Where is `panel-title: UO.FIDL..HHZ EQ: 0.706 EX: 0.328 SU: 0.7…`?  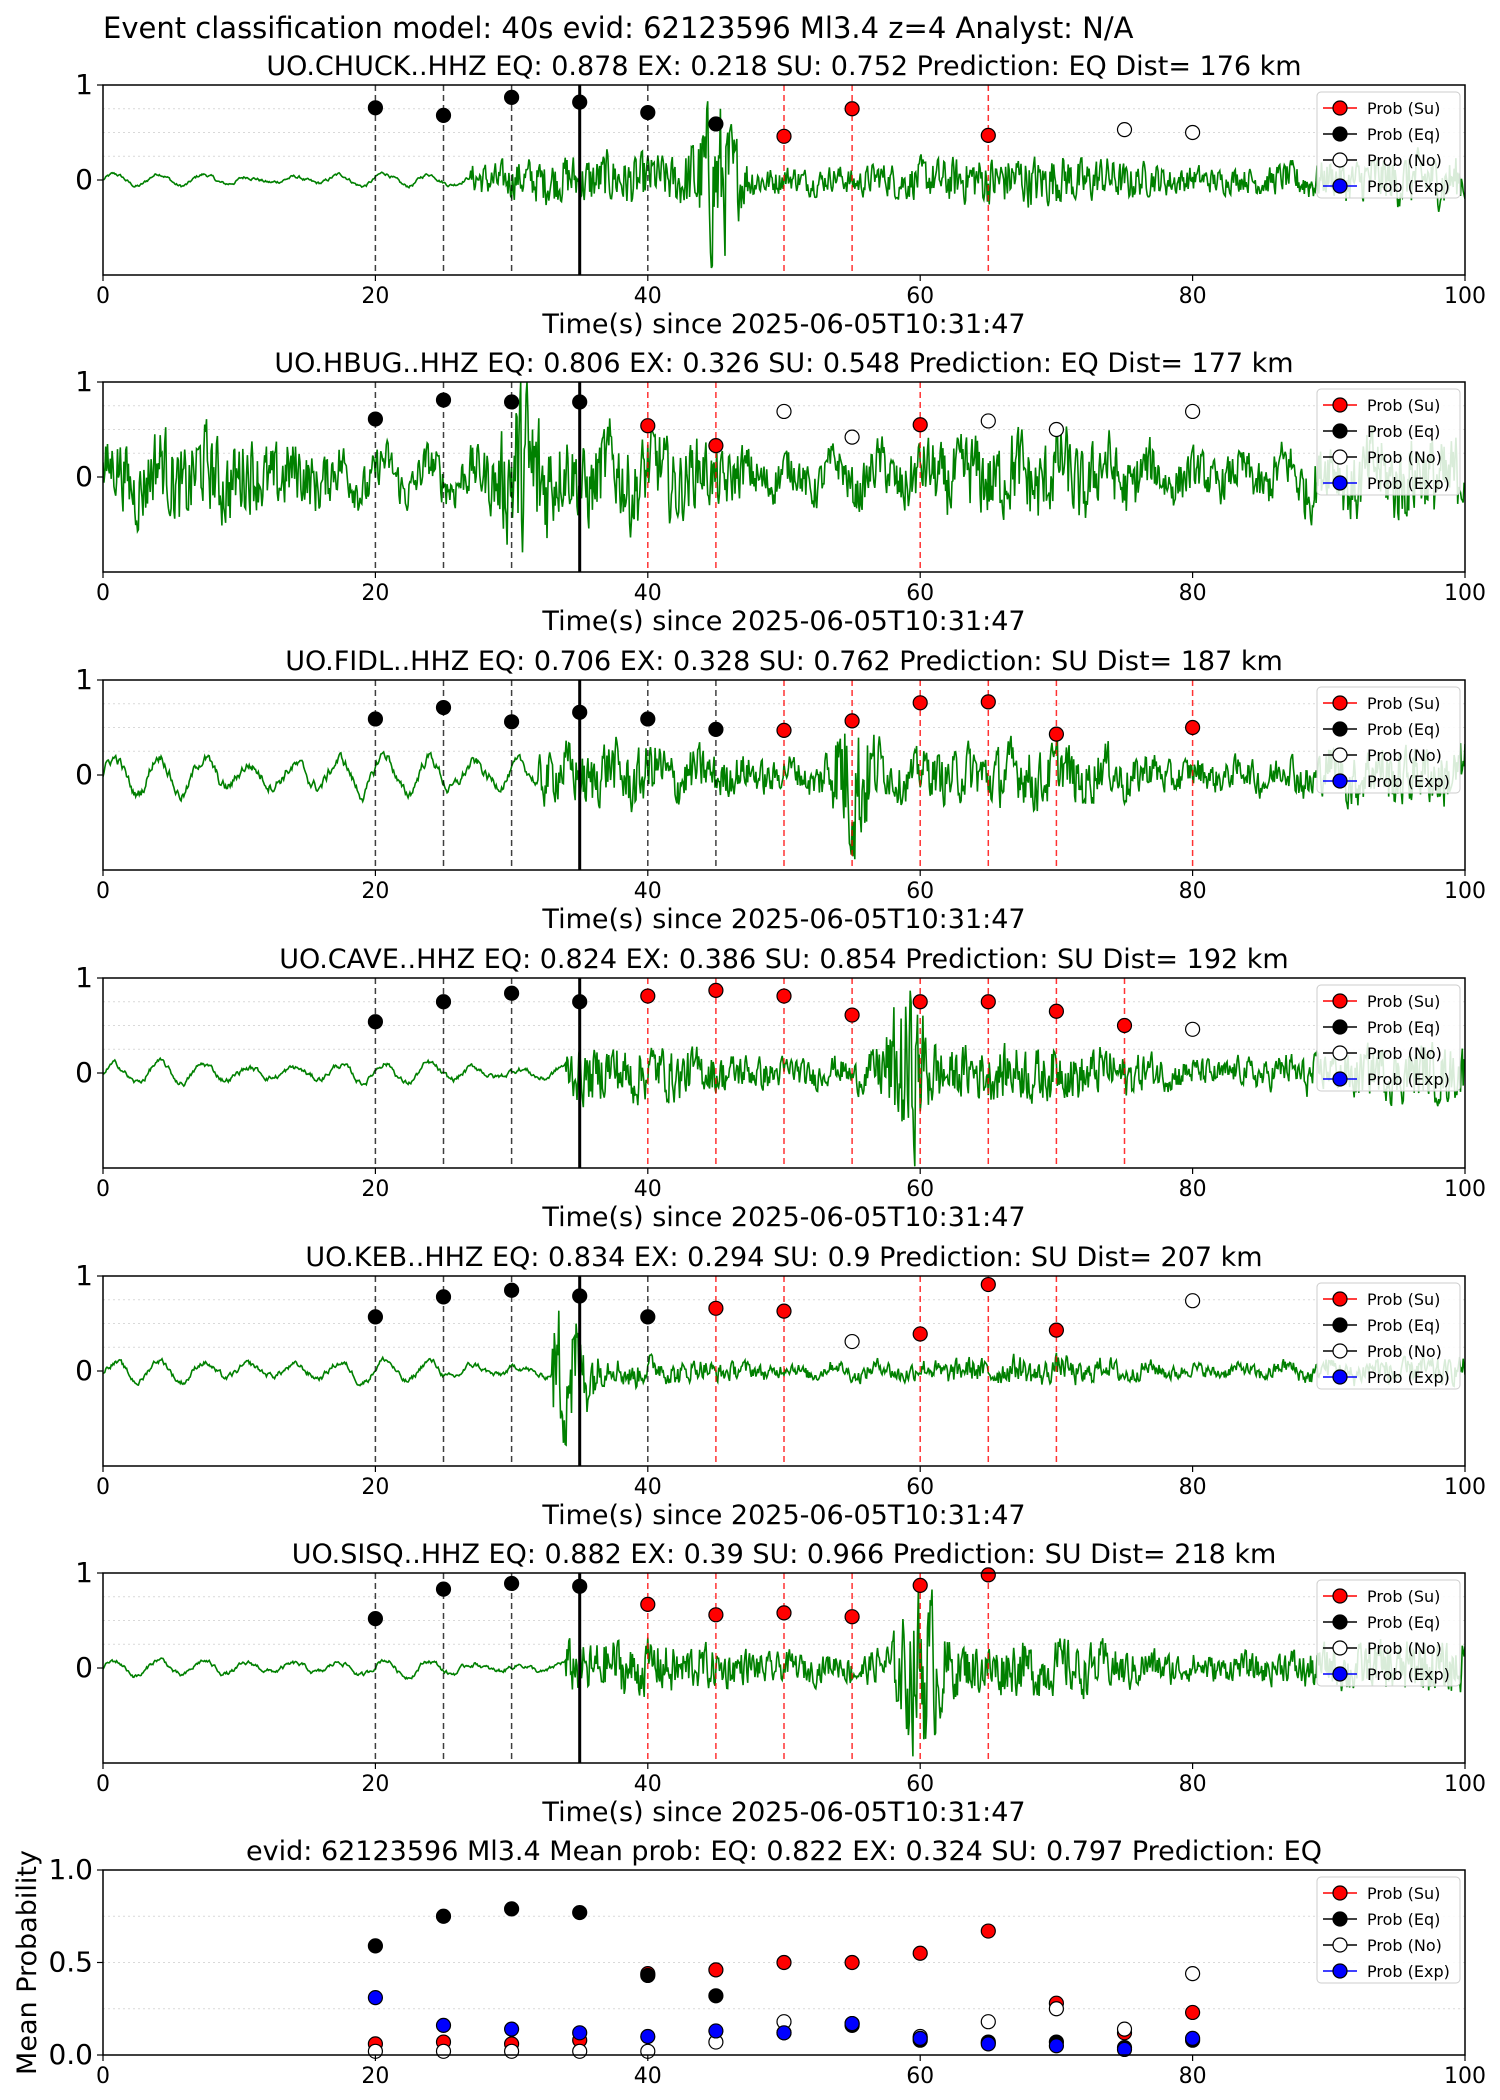 panel-title: UO.FIDL..HHZ EQ: 0.706 EX: 0.328 SU: 0.7… is located at coordinates (784, 661).